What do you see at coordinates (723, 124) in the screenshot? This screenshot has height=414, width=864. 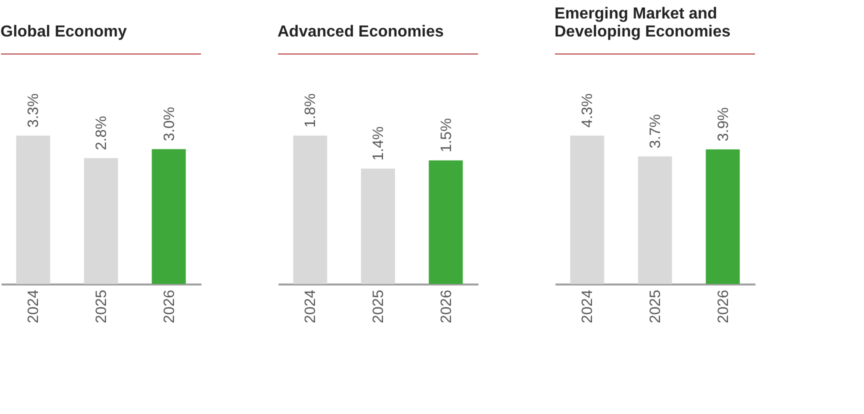 I see `data-label: 3.9%` at bounding box center [723, 124].